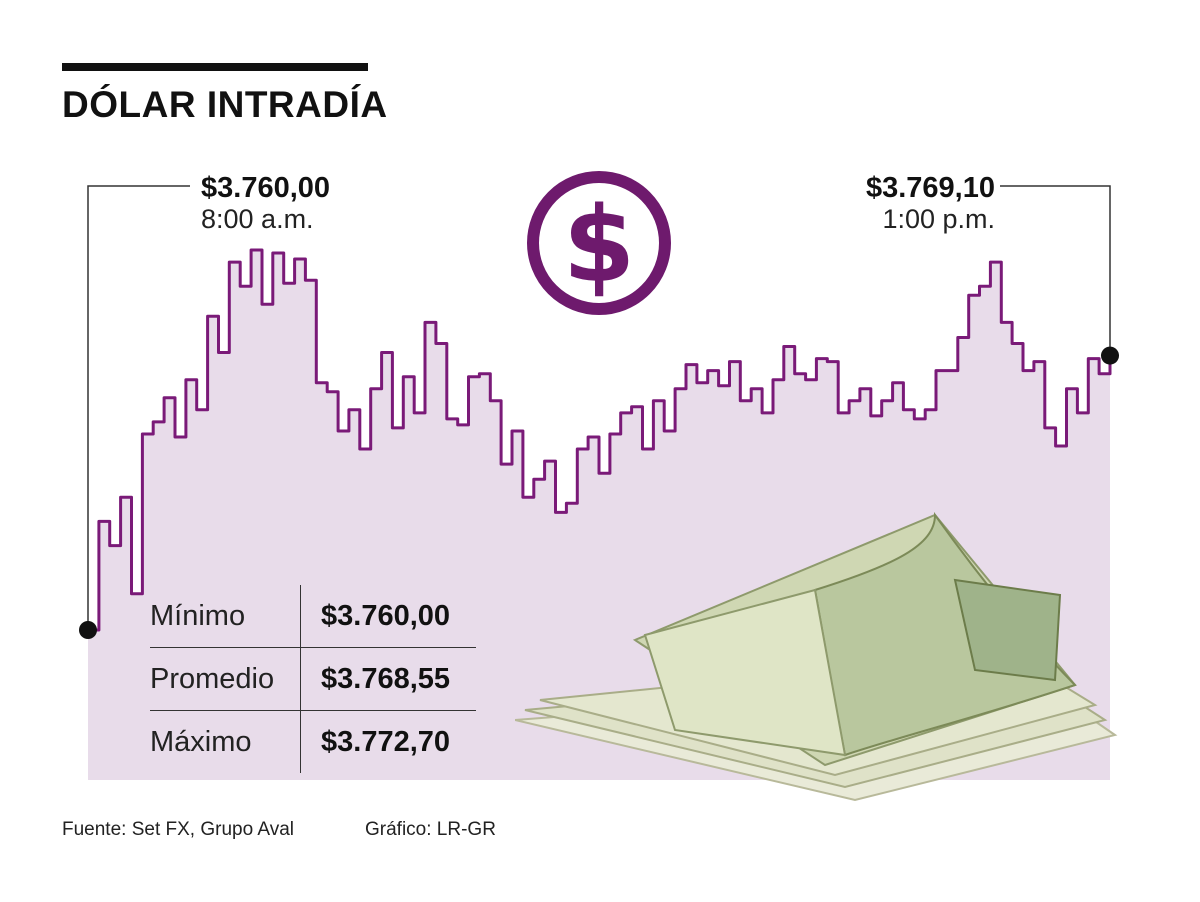 The image size is (1200, 902). Describe the element at coordinates (386, 678) in the screenshot. I see `stat-value: $3.768,55` at that location.